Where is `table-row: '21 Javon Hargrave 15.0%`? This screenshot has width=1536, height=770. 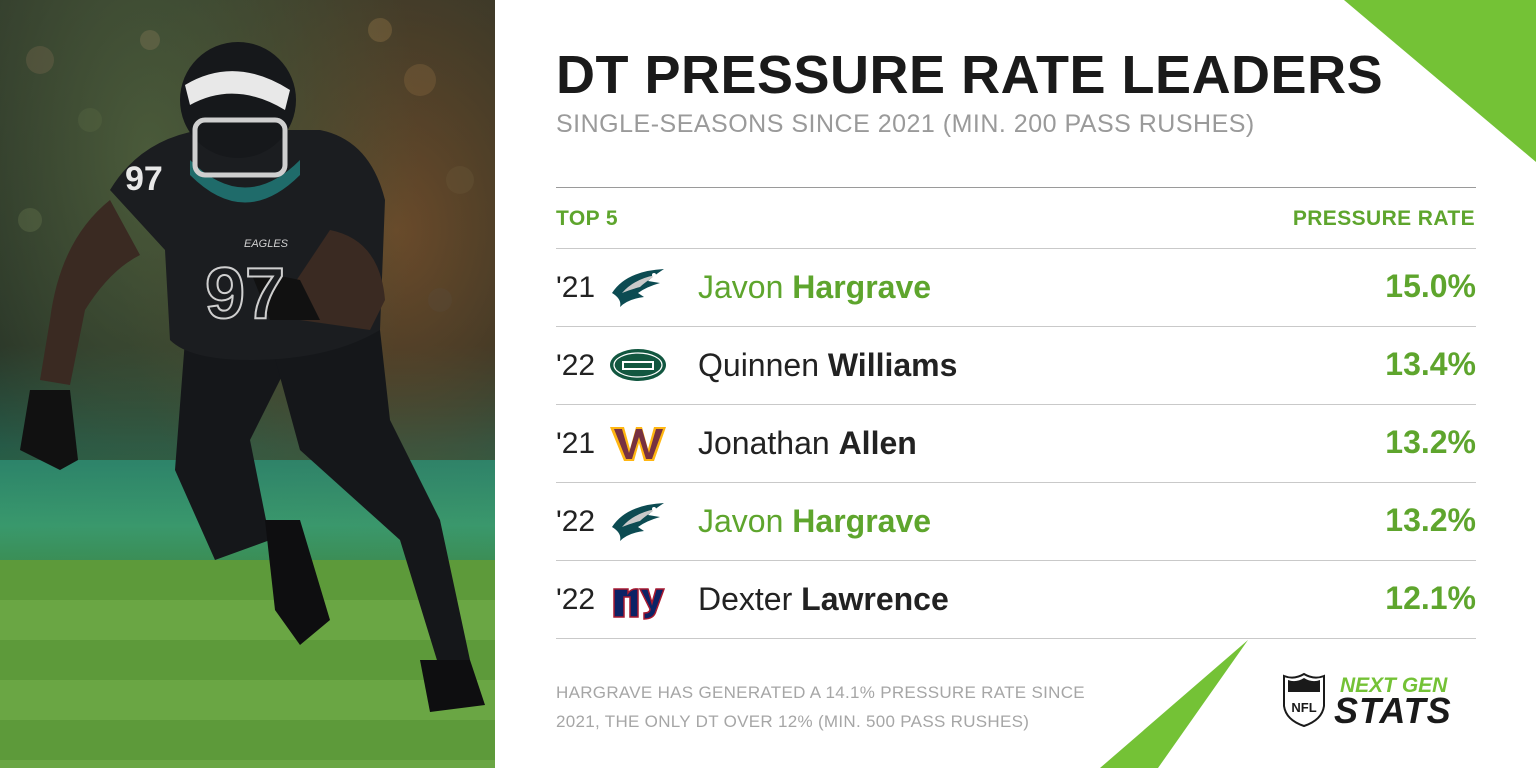 table-row: '21 Javon Hargrave 15.0% is located at coordinates (1016, 288).